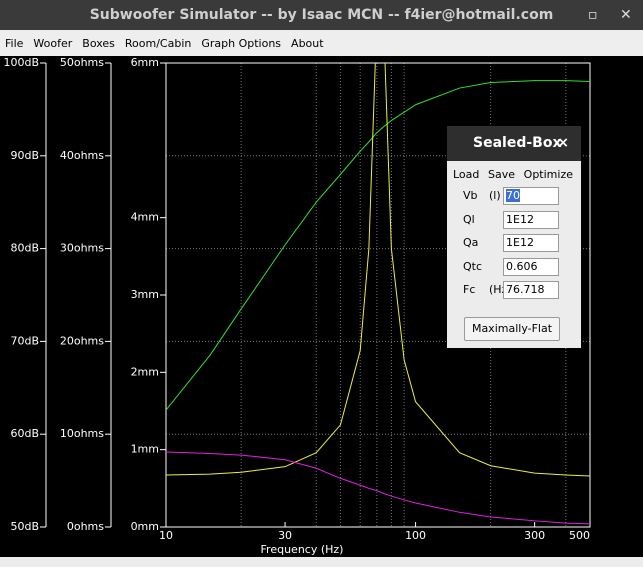  Describe the element at coordinates (512, 329) in the screenshot. I see `maximally-flat-button: Maximally-Flat` at that location.